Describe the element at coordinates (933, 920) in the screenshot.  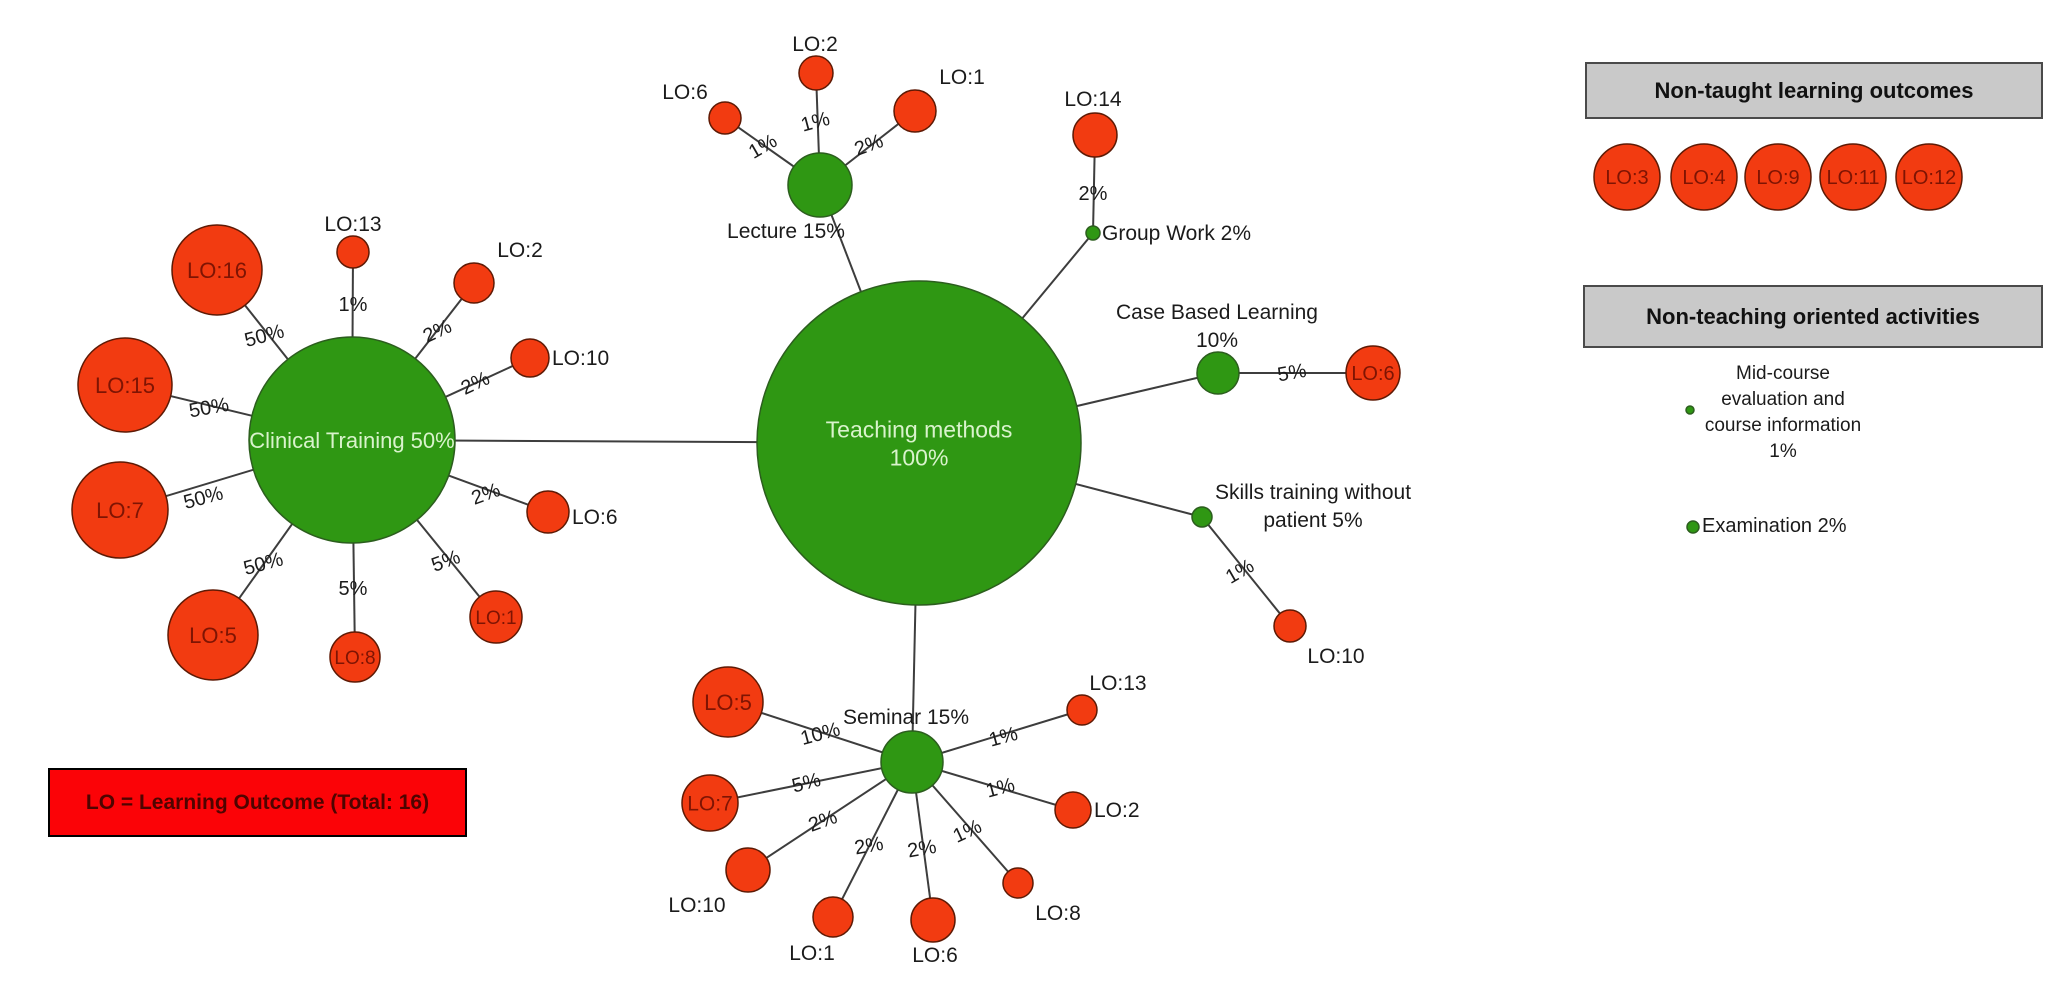
I see `node-se-lo6` at that location.